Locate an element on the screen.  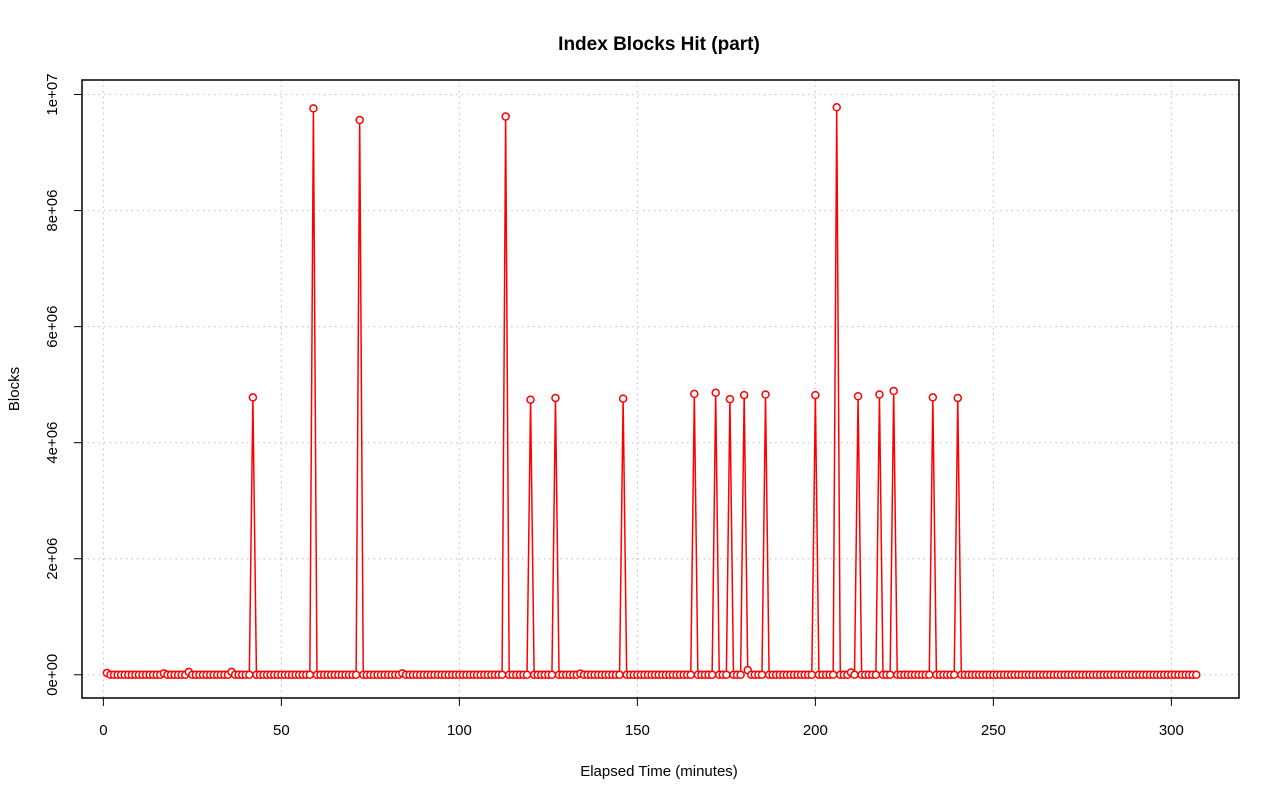
x-axis: 0 50 100 150 200 250 300 is located at coordinates (641, 718).